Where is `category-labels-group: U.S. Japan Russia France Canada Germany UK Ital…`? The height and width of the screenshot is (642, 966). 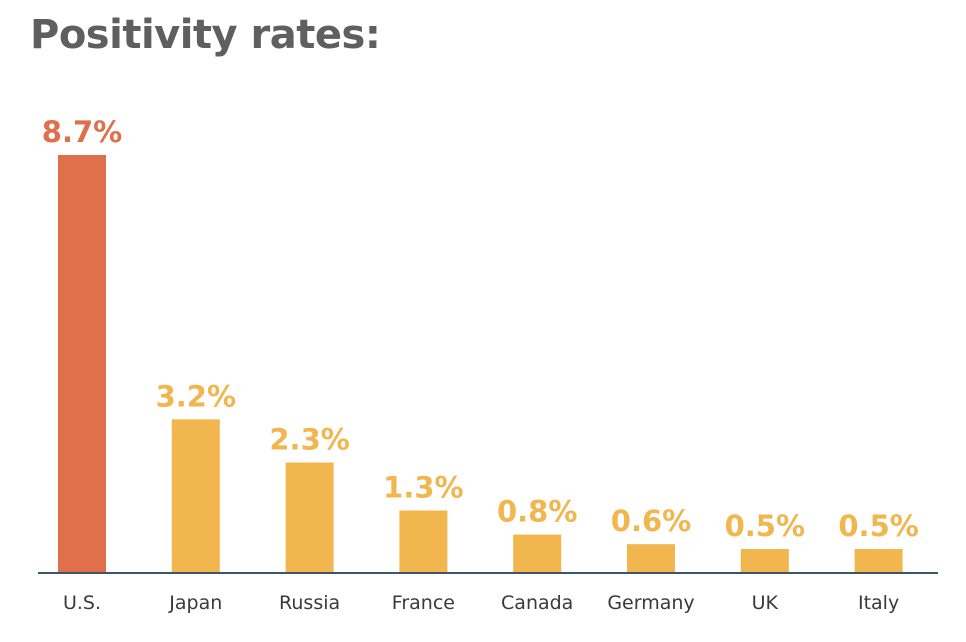 category-labels-group: U.S. Japan Russia France Canada Germany UK Ital… is located at coordinates (481, 603).